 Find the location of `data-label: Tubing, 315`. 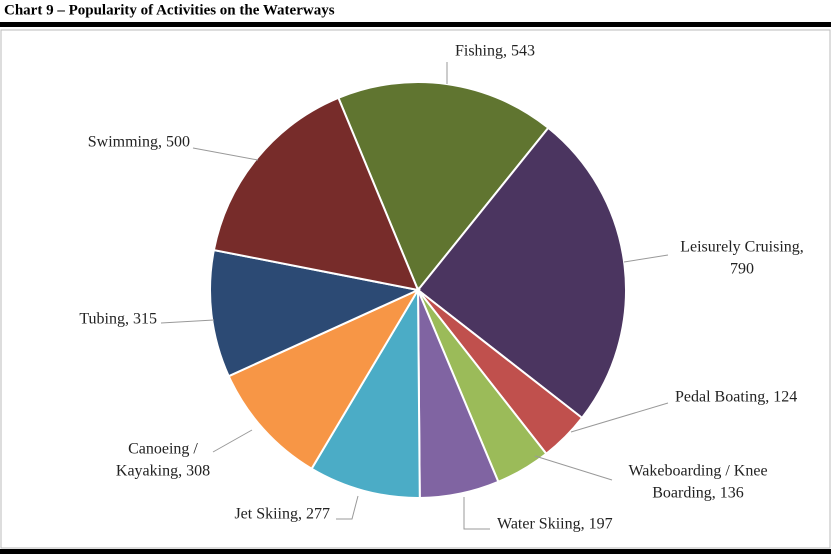

data-label: Tubing, 315 is located at coordinates (118, 319).